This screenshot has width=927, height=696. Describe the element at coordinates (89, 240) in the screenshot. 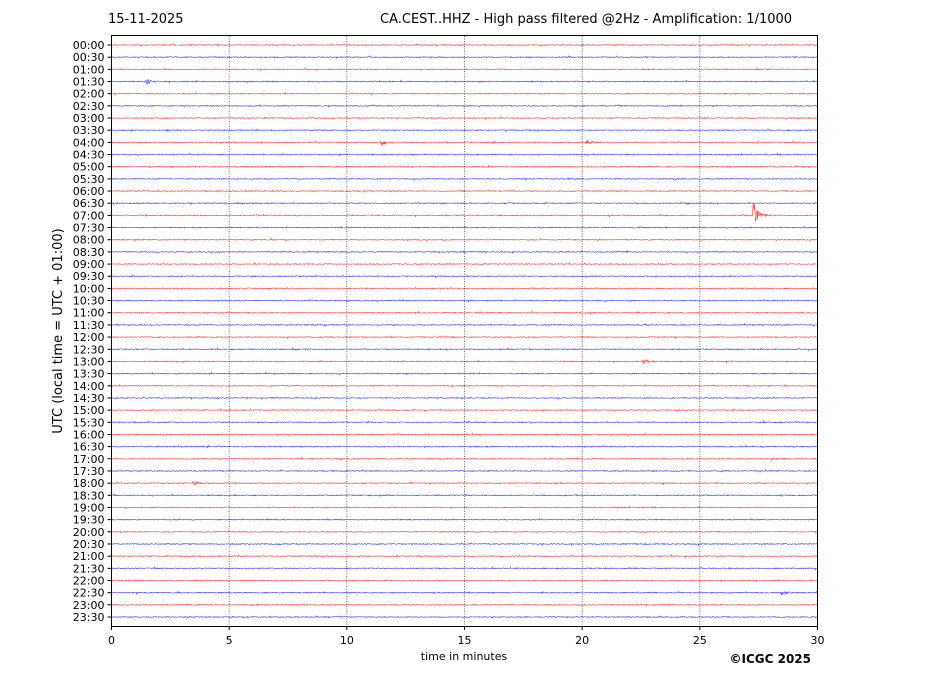

I see `y-tick-label: 08:00` at that location.